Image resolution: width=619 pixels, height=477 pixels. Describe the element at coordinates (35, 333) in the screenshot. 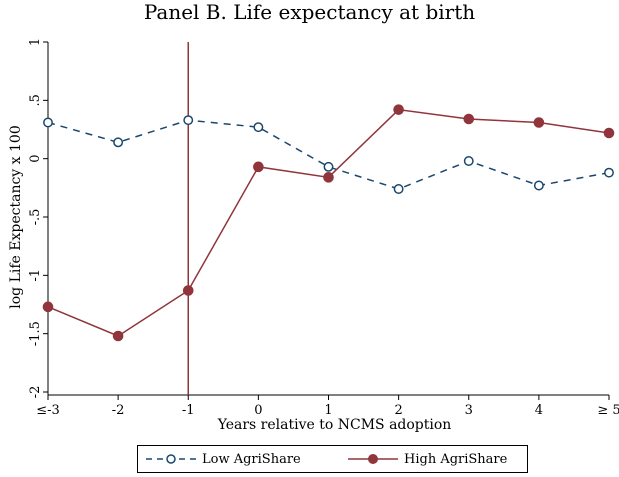

I see `y-tick-label: -1.5` at that location.